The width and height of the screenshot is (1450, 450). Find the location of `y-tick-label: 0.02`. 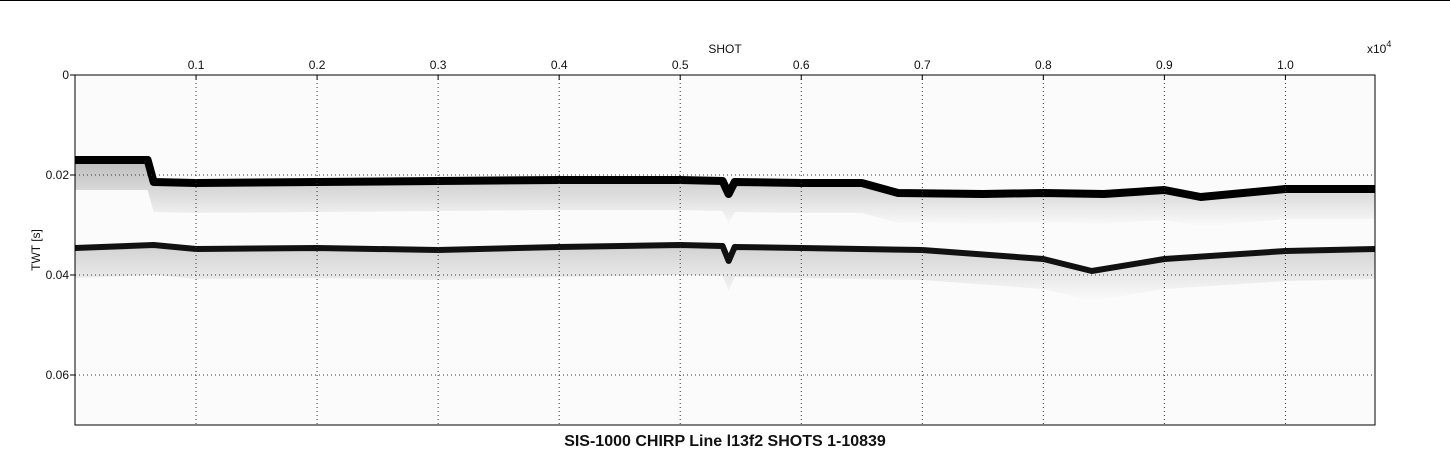

y-tick-label: 0.02 is located at coordinates (58, 175).